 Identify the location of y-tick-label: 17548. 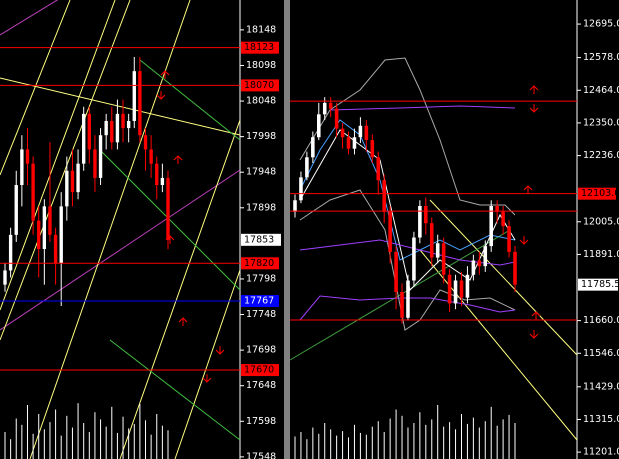
(261, 455).